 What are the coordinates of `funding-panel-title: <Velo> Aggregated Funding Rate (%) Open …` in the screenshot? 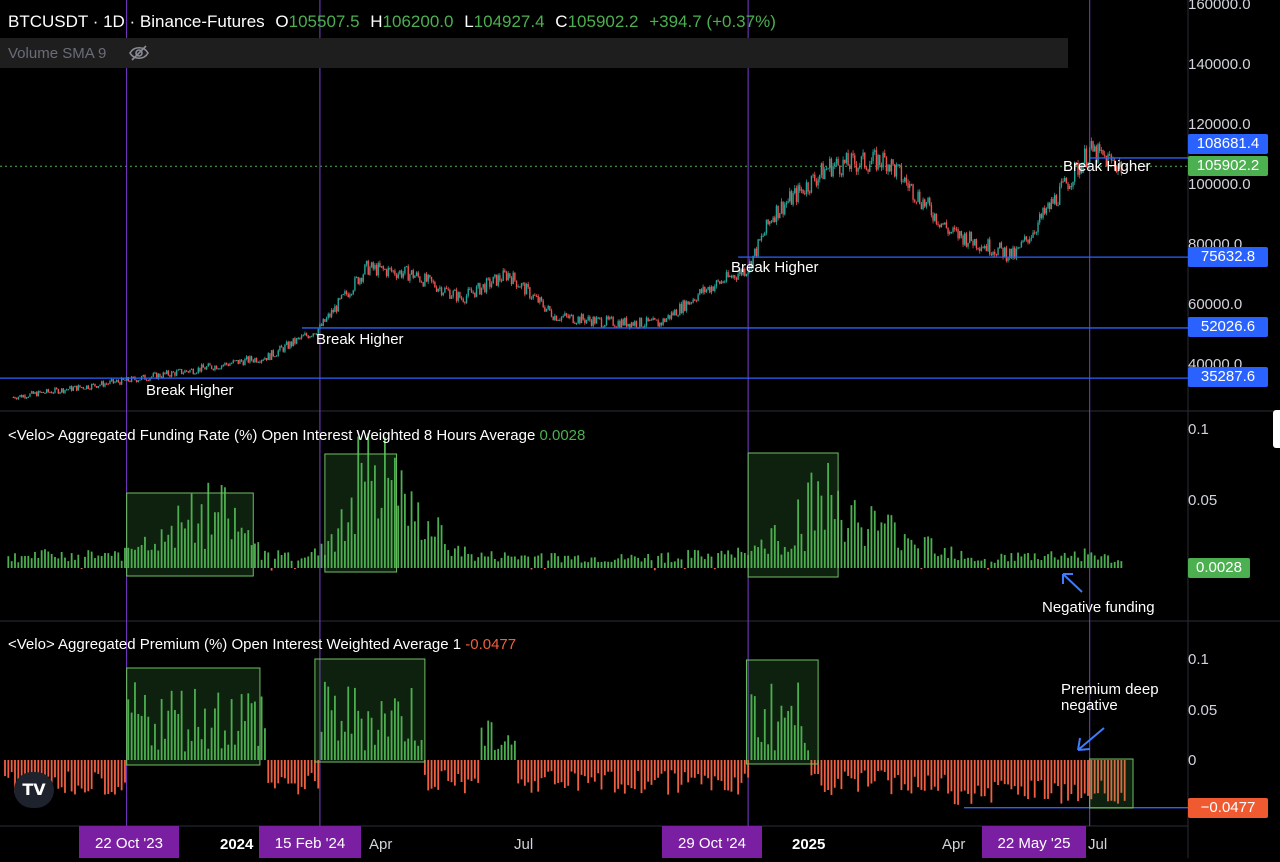 It's located at (297, 435).